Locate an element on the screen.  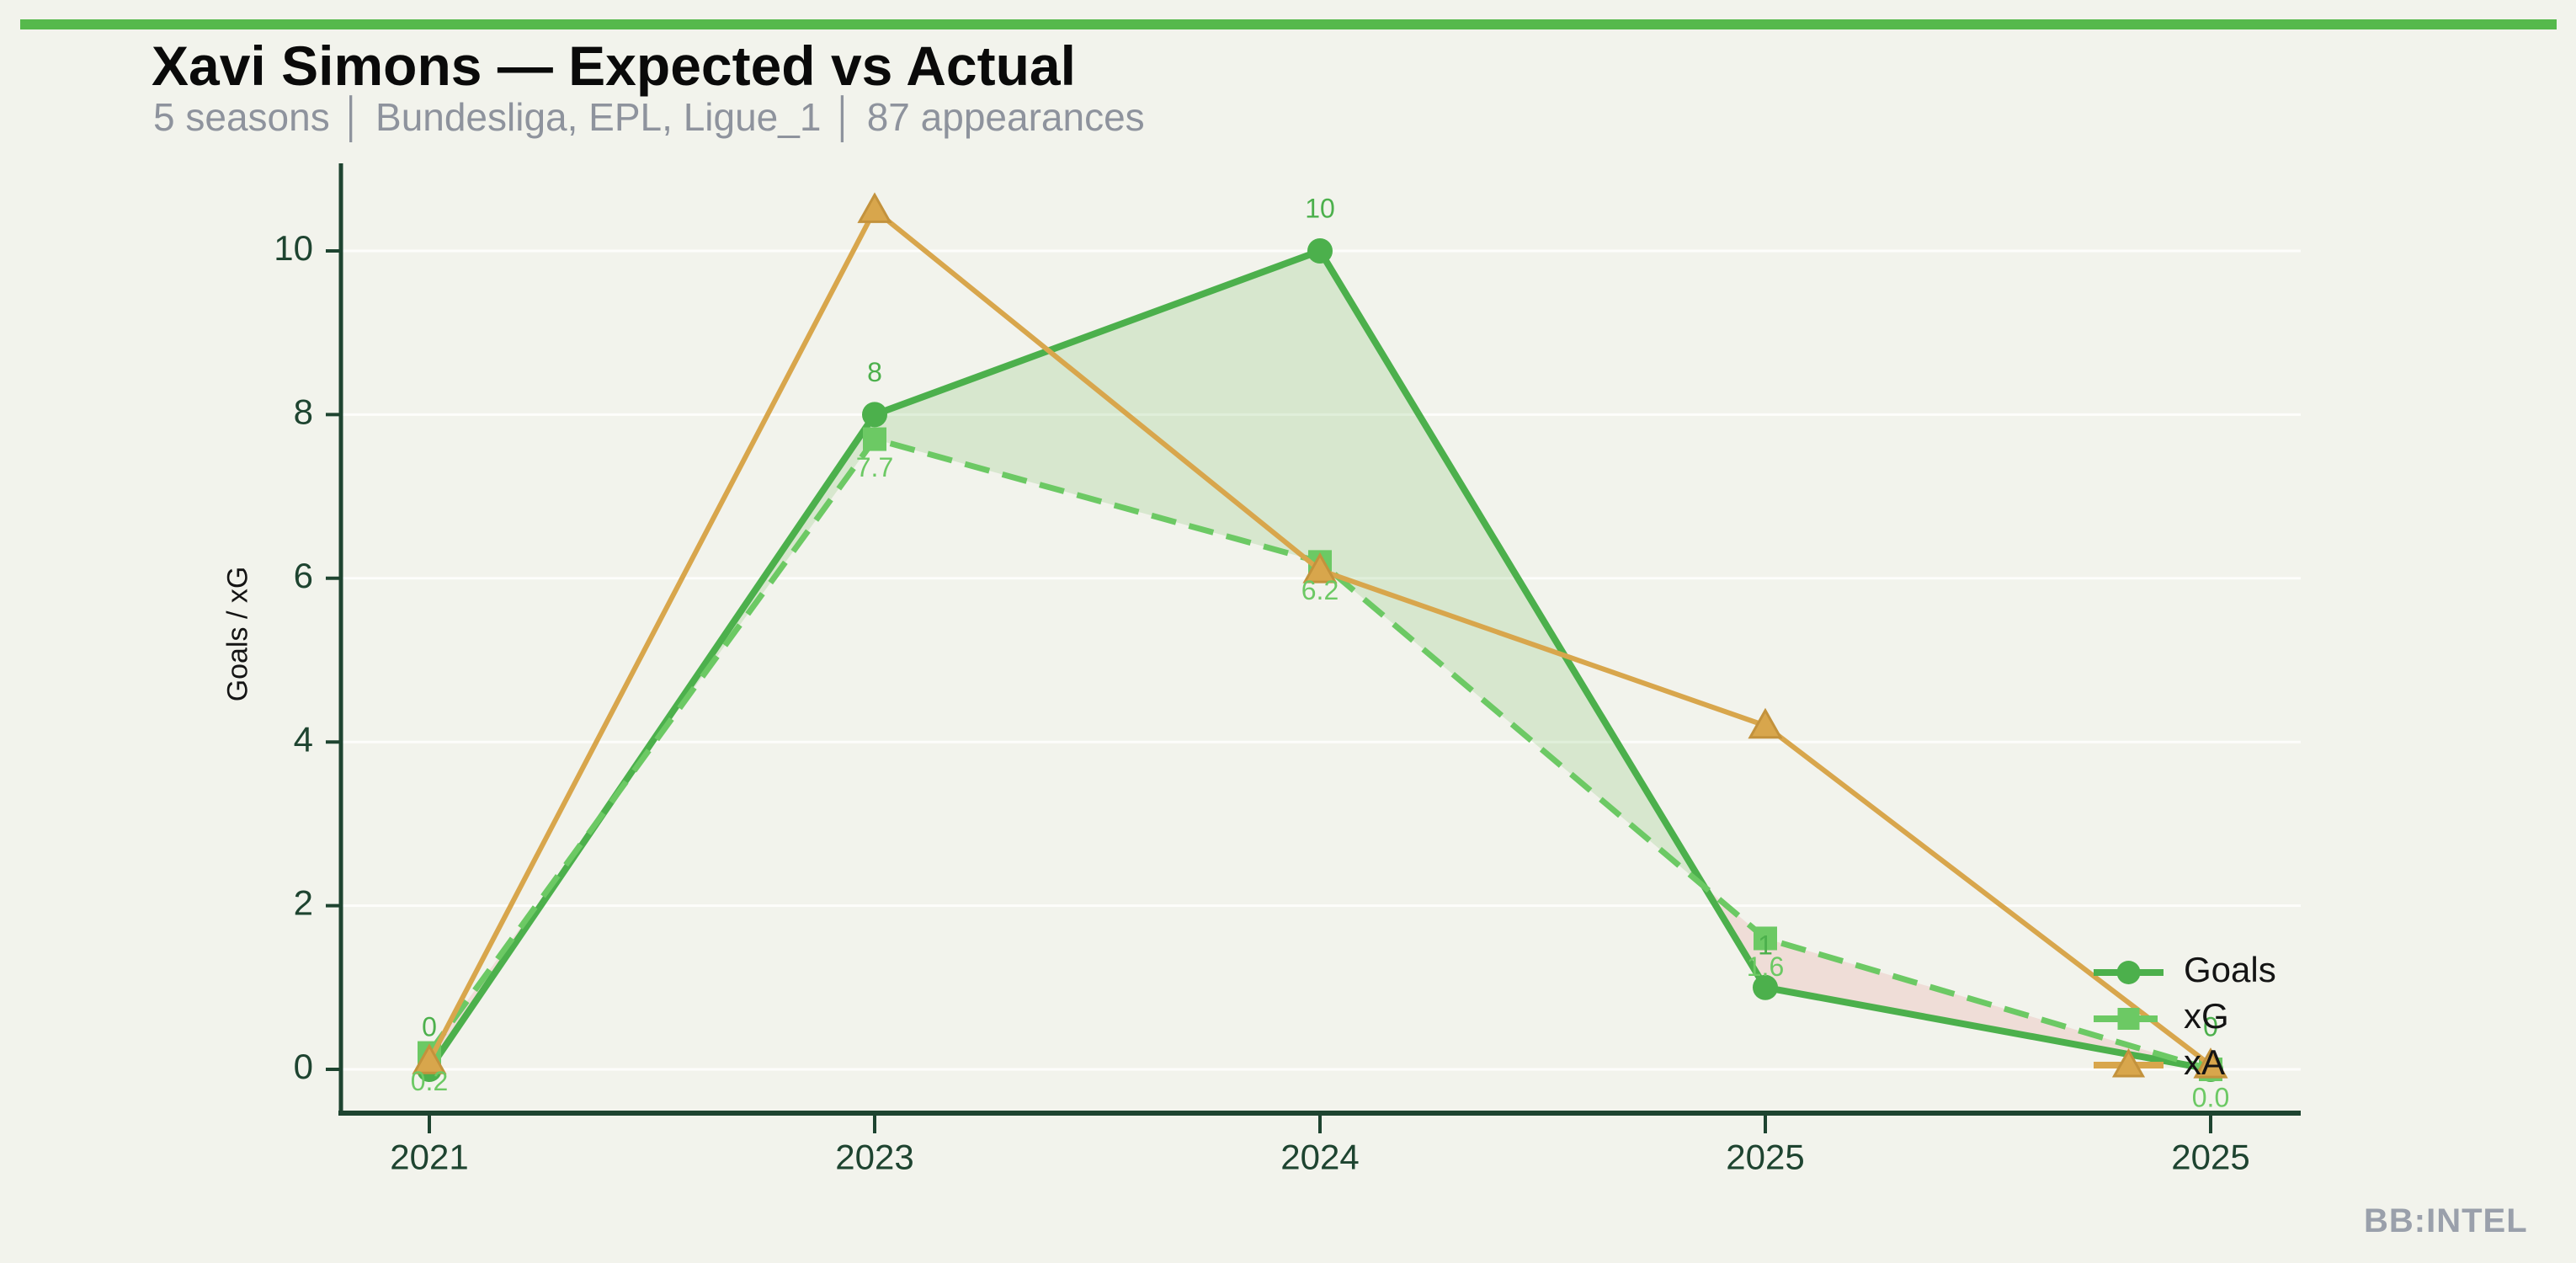
legend-goals-marker is located at coordinates (2128, 972).